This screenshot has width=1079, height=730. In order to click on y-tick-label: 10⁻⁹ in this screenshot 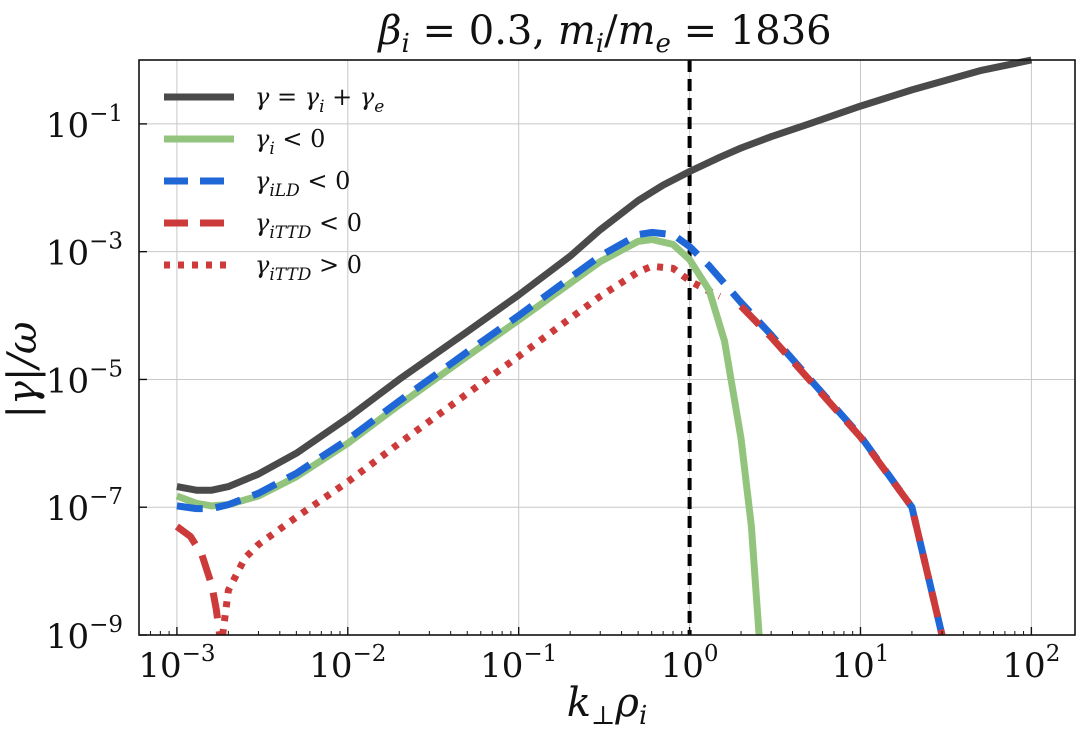, I will do `click(84, 634)`.